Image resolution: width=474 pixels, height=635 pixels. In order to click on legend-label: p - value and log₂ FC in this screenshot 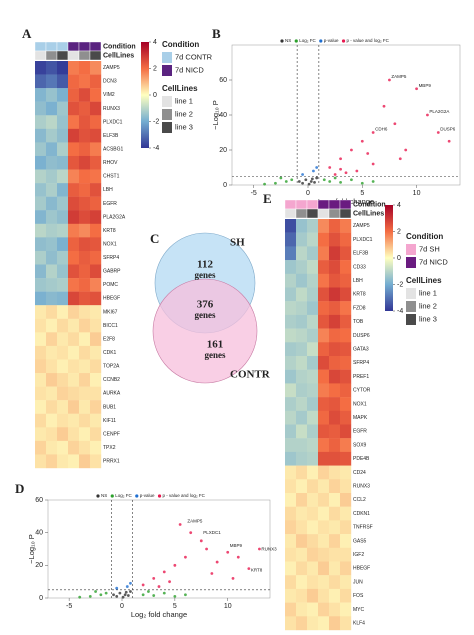, I will do `click(368, 40)`.